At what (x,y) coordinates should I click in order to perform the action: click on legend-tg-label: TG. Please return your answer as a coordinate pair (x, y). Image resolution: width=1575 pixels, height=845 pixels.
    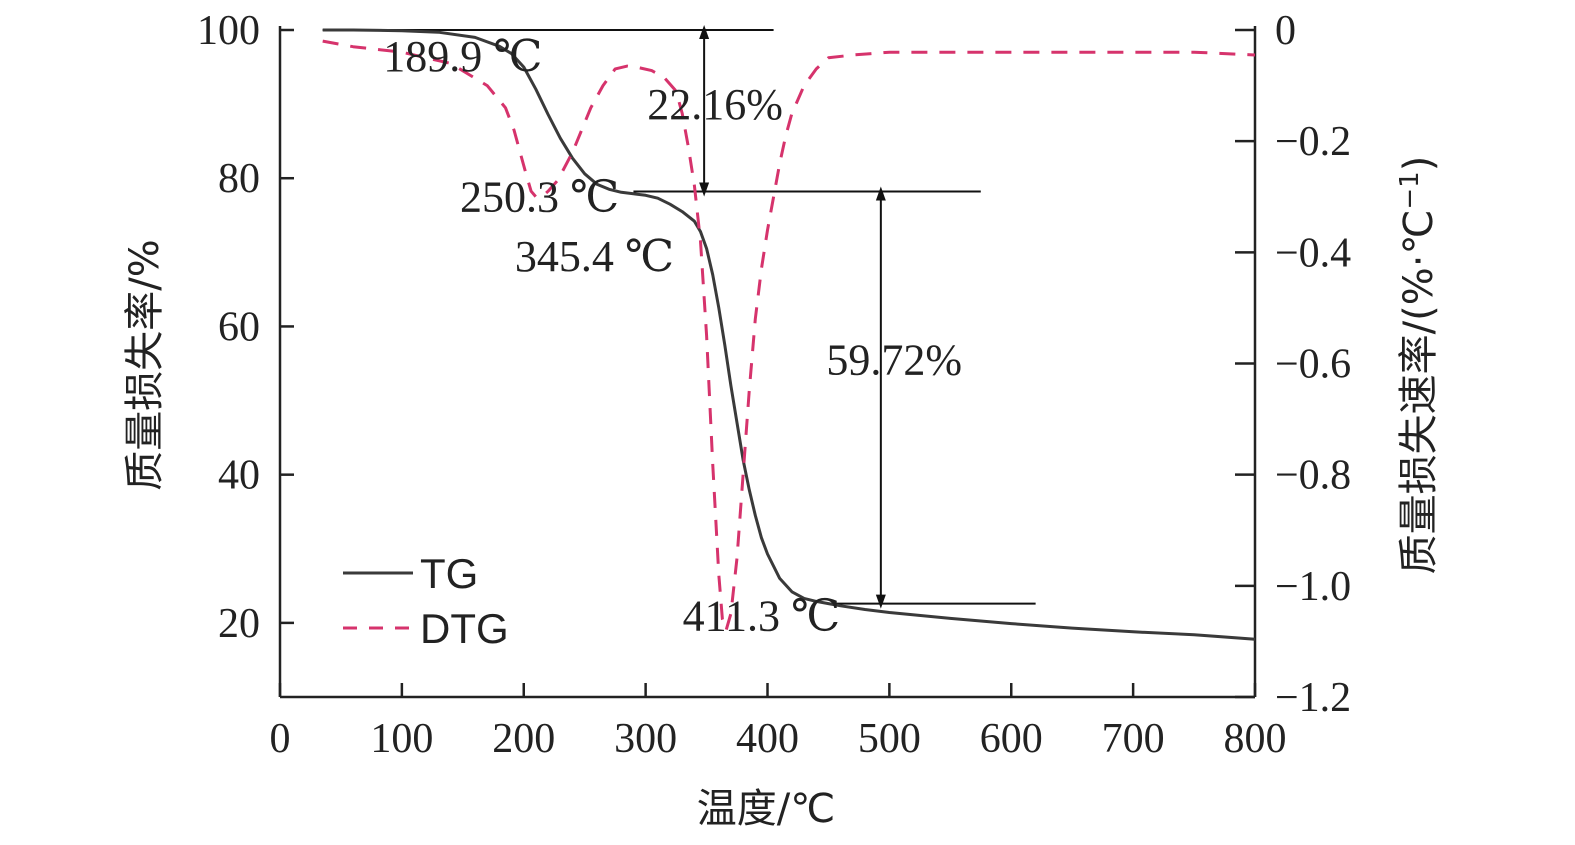
    Looking at the image, I should click on (449, 573).